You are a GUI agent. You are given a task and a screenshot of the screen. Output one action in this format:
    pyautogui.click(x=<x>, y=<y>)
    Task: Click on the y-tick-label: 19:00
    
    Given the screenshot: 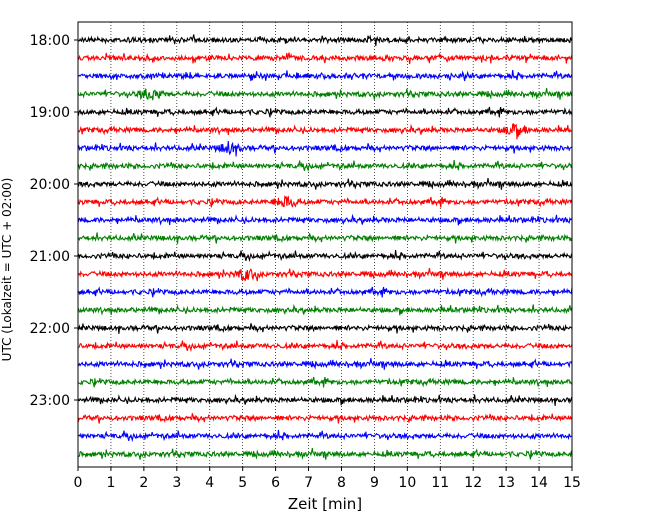 What is the action you would take?
    pyautogui.click(x=50, y=113)
    